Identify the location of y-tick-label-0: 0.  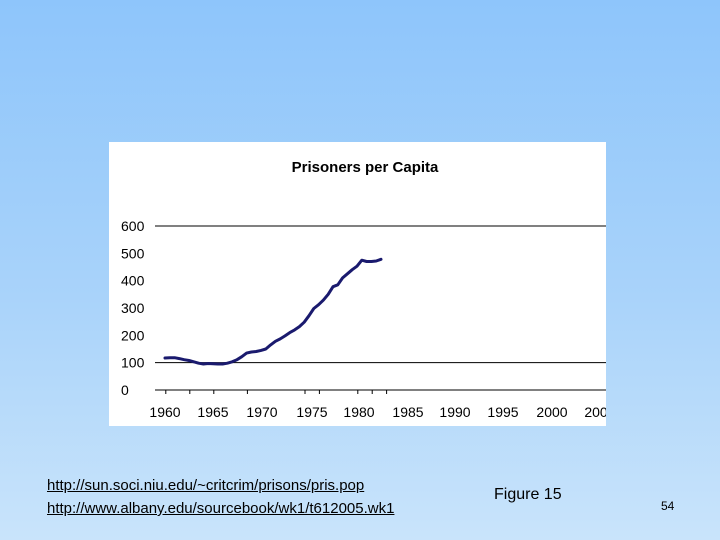
(125, 390).